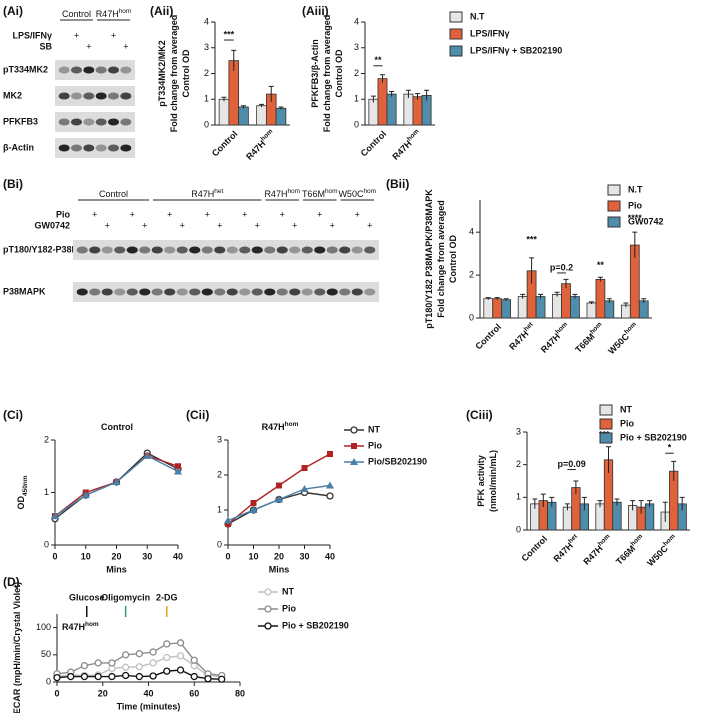  I want to click on y-axis-label: Control OD, so click(453, 259).